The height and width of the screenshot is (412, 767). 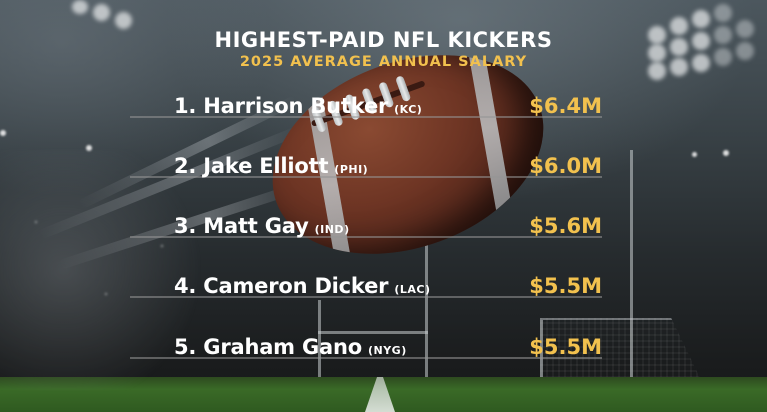 I want to click on player-name: 1. Harrison Butker (KC), so click(x=298, y=106).